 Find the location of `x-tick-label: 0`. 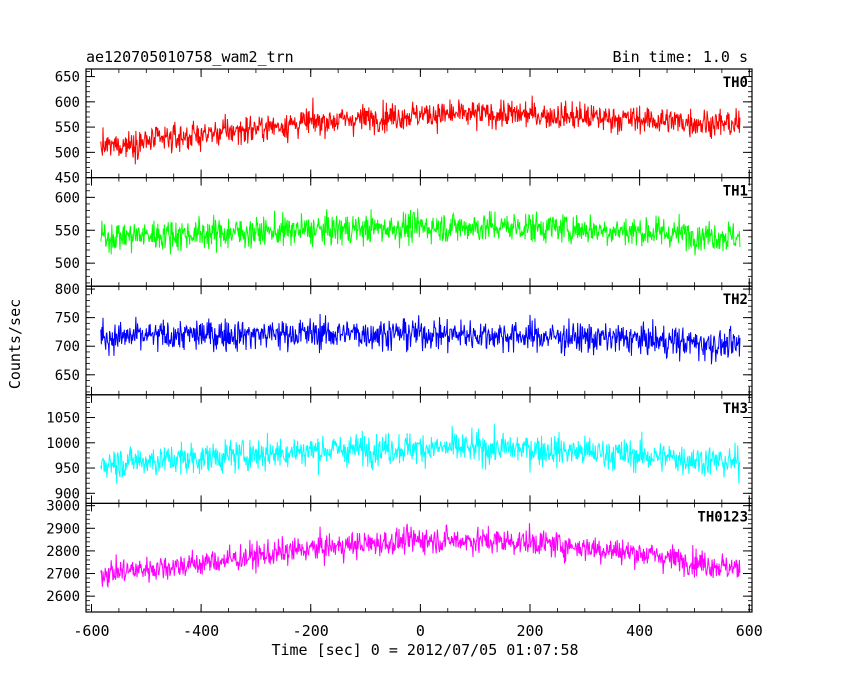

x-tick-label: 0 is located at coordinates (420, 631).